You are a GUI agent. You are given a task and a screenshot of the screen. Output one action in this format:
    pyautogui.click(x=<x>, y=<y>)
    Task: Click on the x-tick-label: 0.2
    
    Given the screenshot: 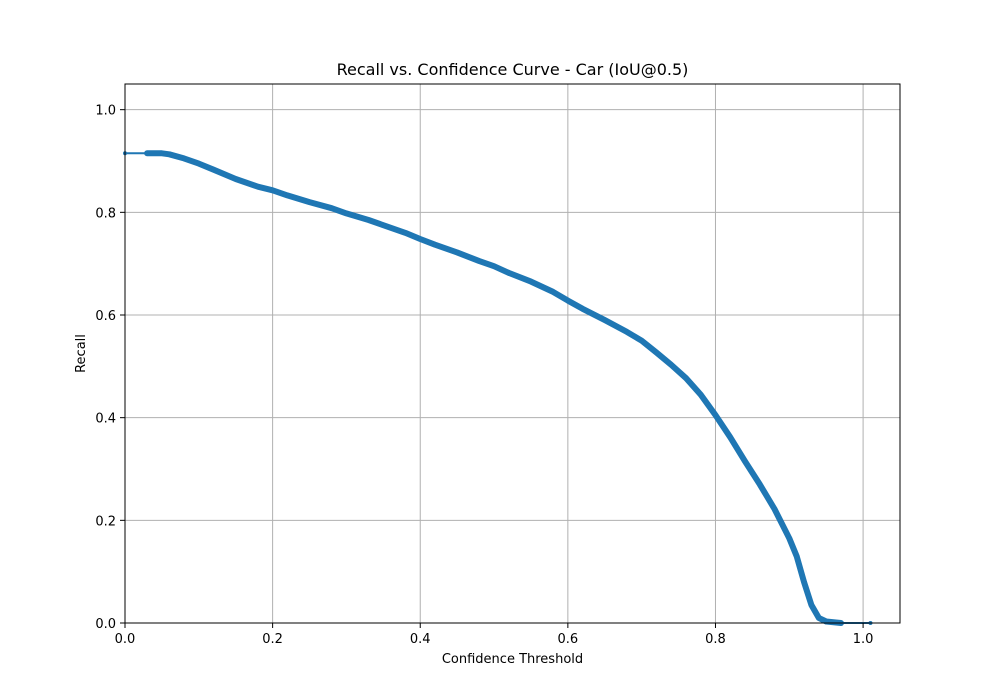 What is the action you would take?
    pyautogui.click(x=272, y=639)
    